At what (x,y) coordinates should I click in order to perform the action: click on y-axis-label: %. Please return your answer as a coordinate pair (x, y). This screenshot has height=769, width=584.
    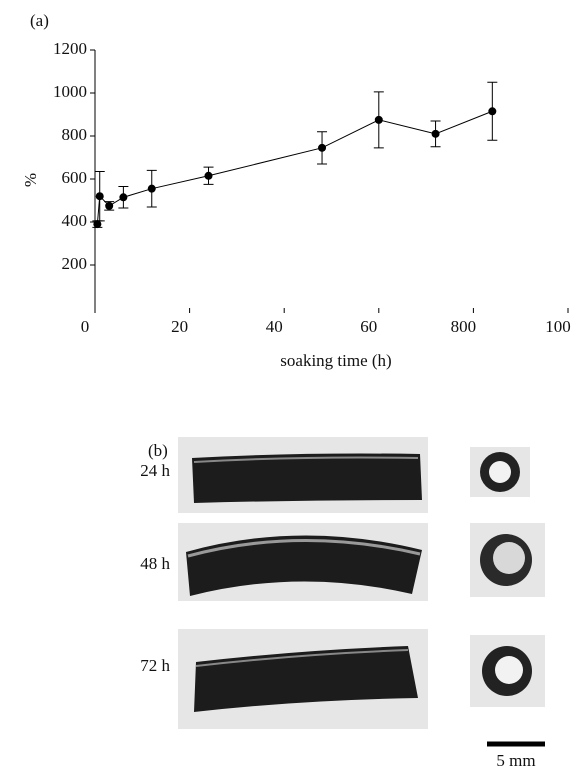
    Looking at the image, I should click on (30, 180).